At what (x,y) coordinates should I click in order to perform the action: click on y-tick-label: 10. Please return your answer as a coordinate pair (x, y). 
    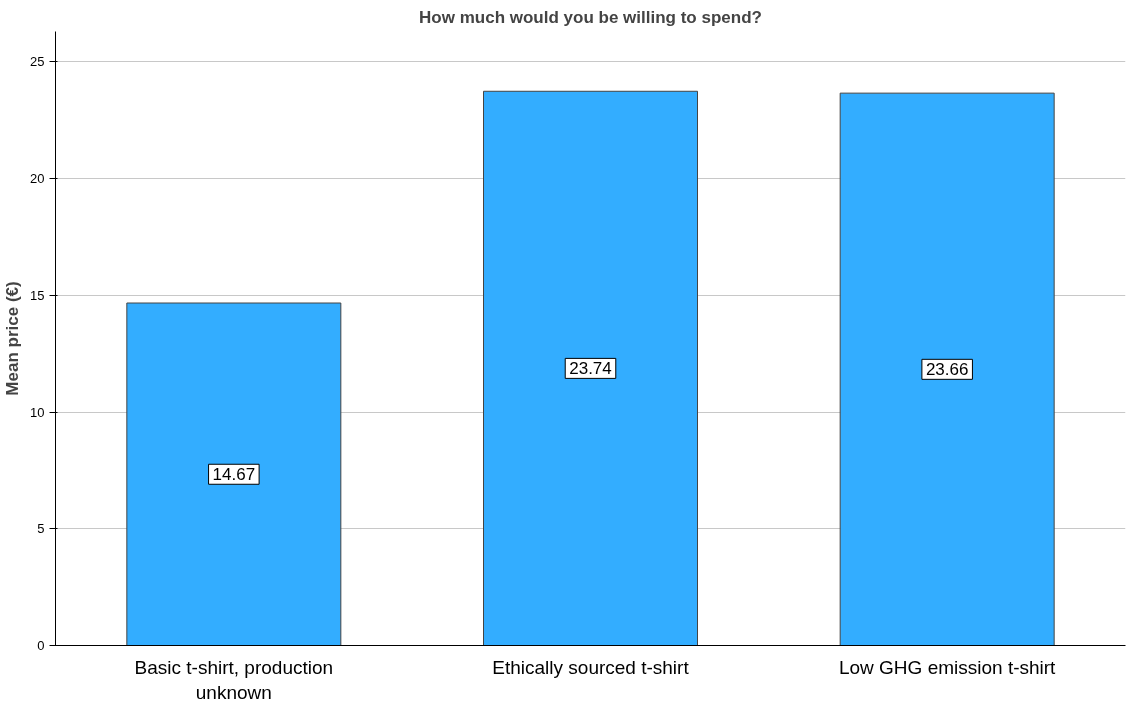
    Looking at the image, I should click on (37, 412).